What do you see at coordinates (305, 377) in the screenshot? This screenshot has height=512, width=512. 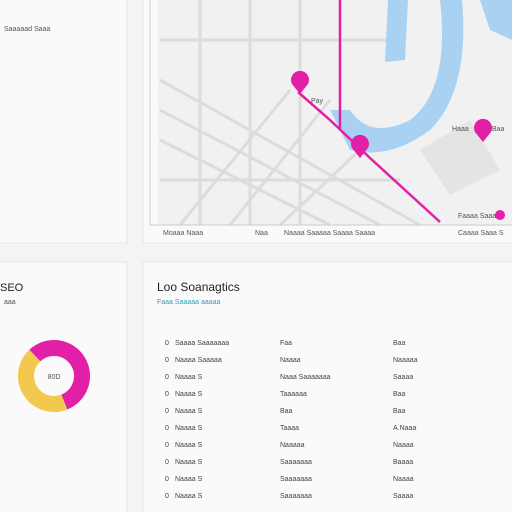 I see `table-cell: Naaa Saaaaaaa` at bounding box center [305, 377].